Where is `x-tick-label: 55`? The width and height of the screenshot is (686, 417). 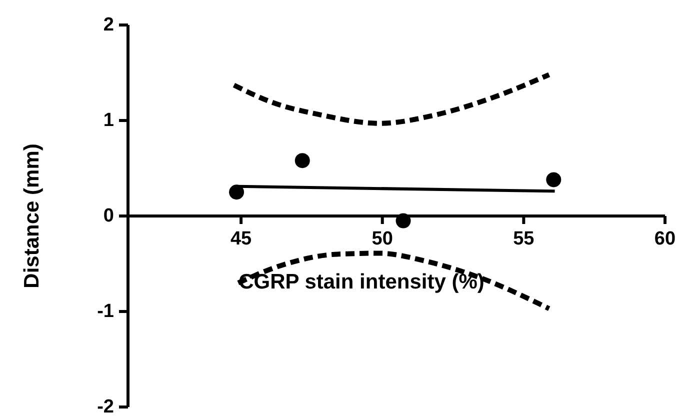
x-tick-label: 55 is located at coordinates (524, 239).